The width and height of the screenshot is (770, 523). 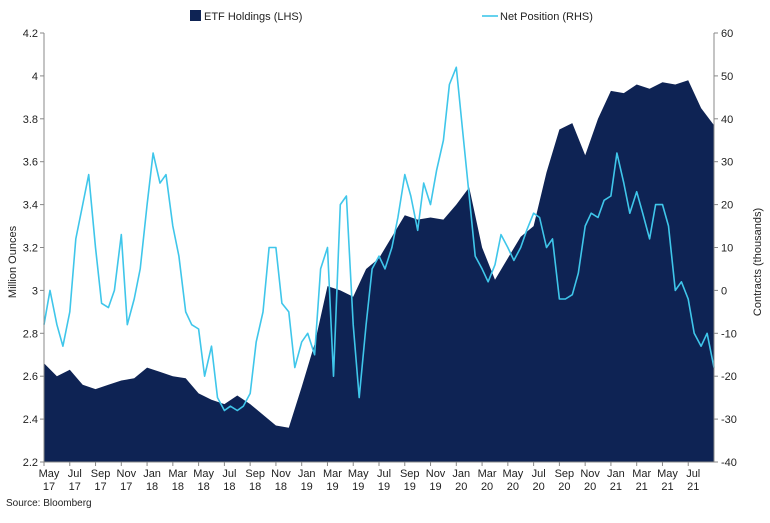 What do you see at coordinates (727, 34) in the screenshot?
I see `right-tick-label: 60` at bounding box center [727, 34].